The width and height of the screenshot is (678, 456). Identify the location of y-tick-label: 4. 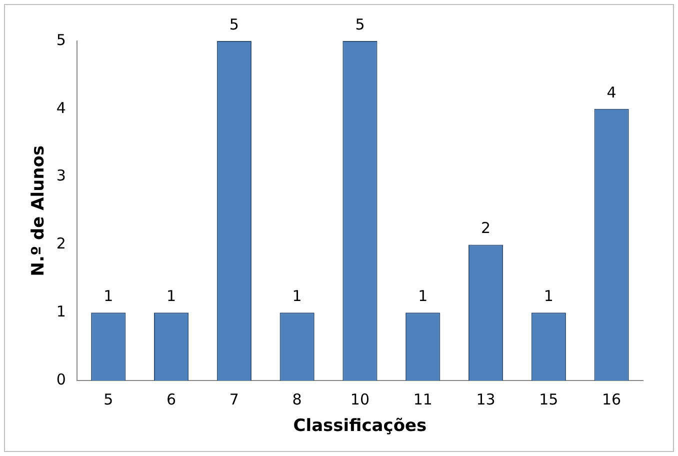
(61, 107).